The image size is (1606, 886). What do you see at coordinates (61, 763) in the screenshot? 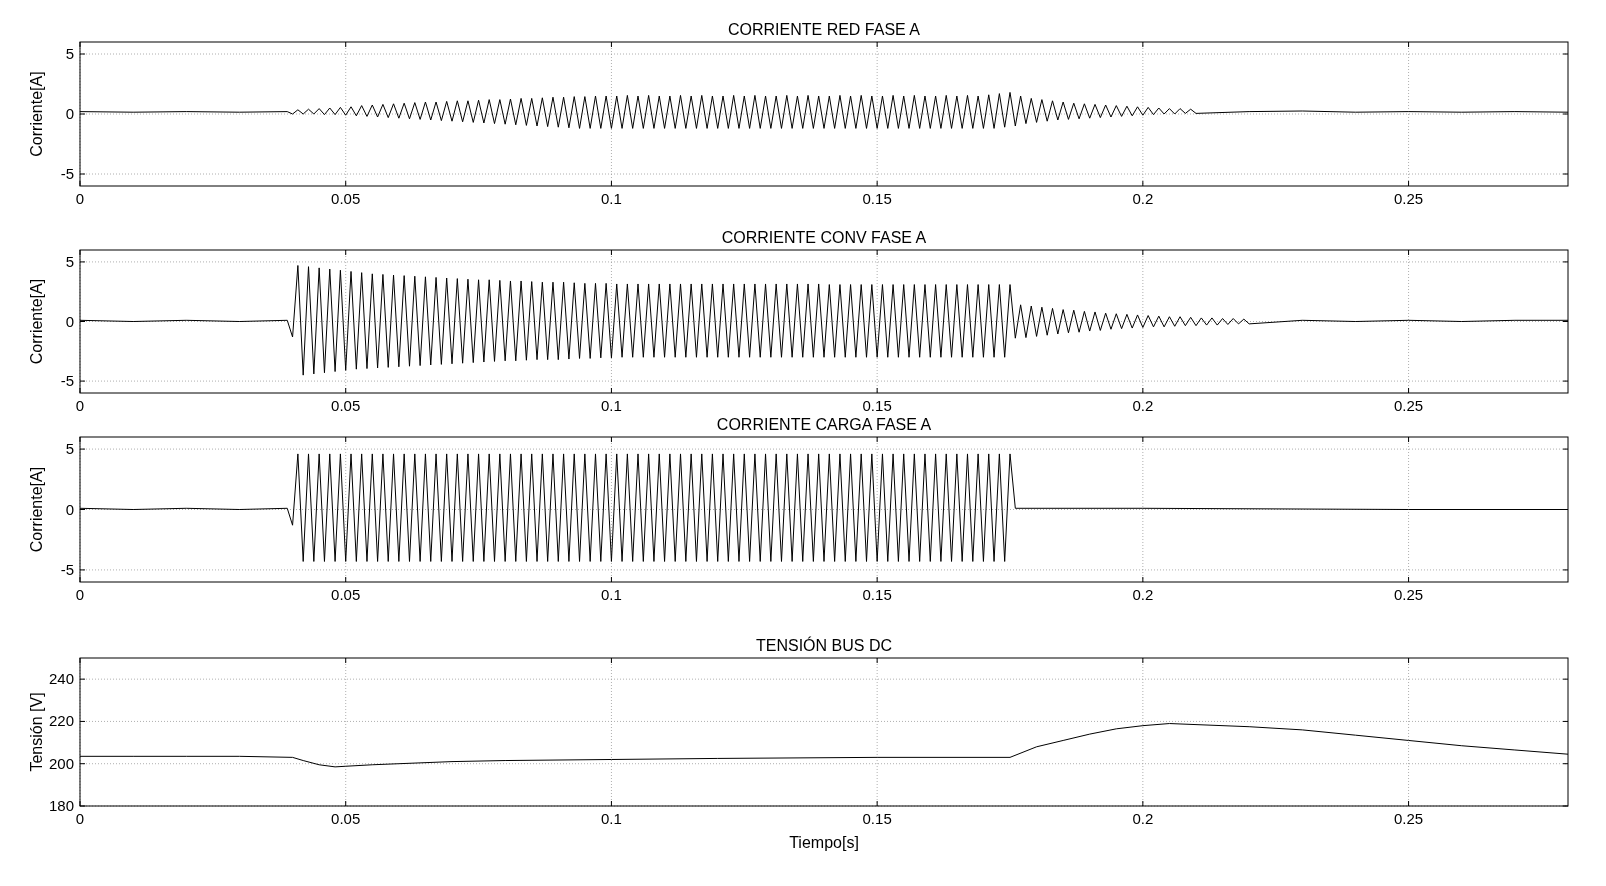
I see `y-tick-label: 200` at bounding box center [61, 763].